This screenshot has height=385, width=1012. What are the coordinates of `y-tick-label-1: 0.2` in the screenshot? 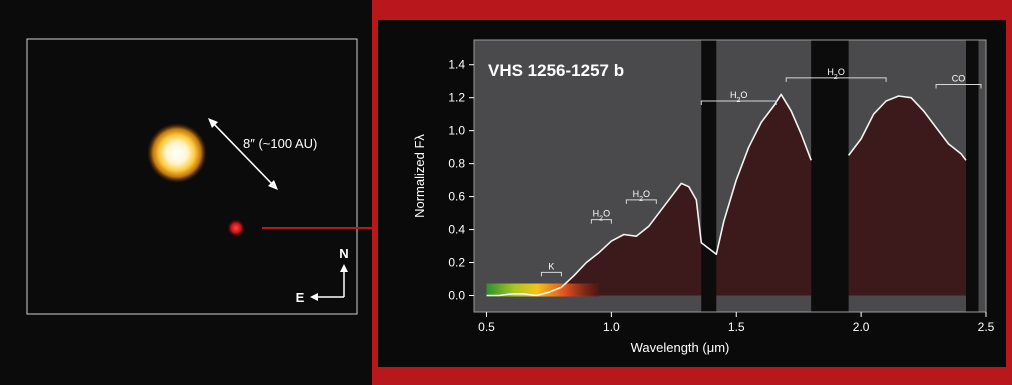 It's located at (456, 263).